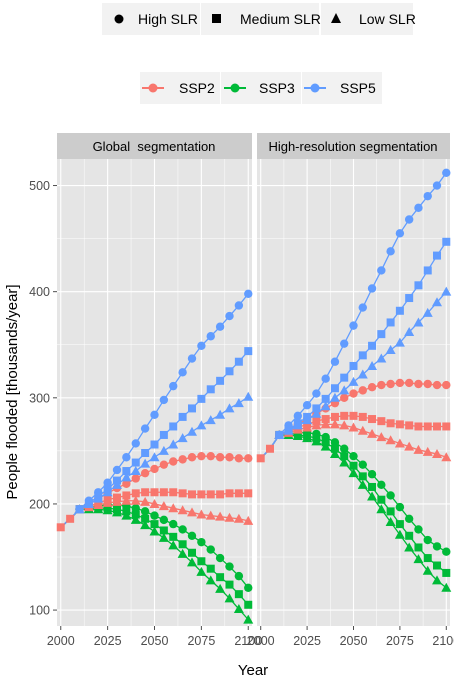 This screenshot has height=681, width=454. I want to click on y-tick-label: 300, so click(39, 398).